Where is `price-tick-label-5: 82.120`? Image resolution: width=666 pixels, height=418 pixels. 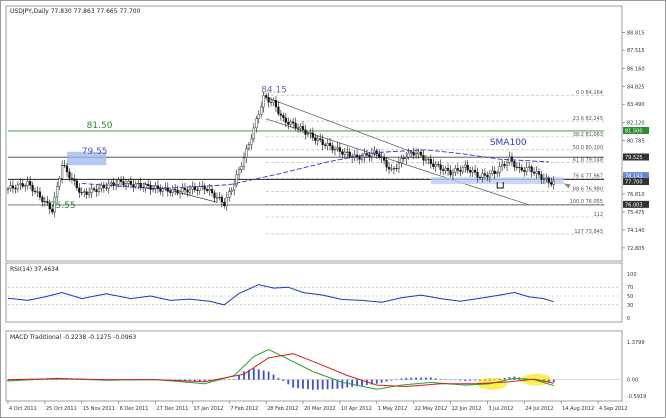
price-tick-label-5: 82.120 is located at coordinates (636, 124).